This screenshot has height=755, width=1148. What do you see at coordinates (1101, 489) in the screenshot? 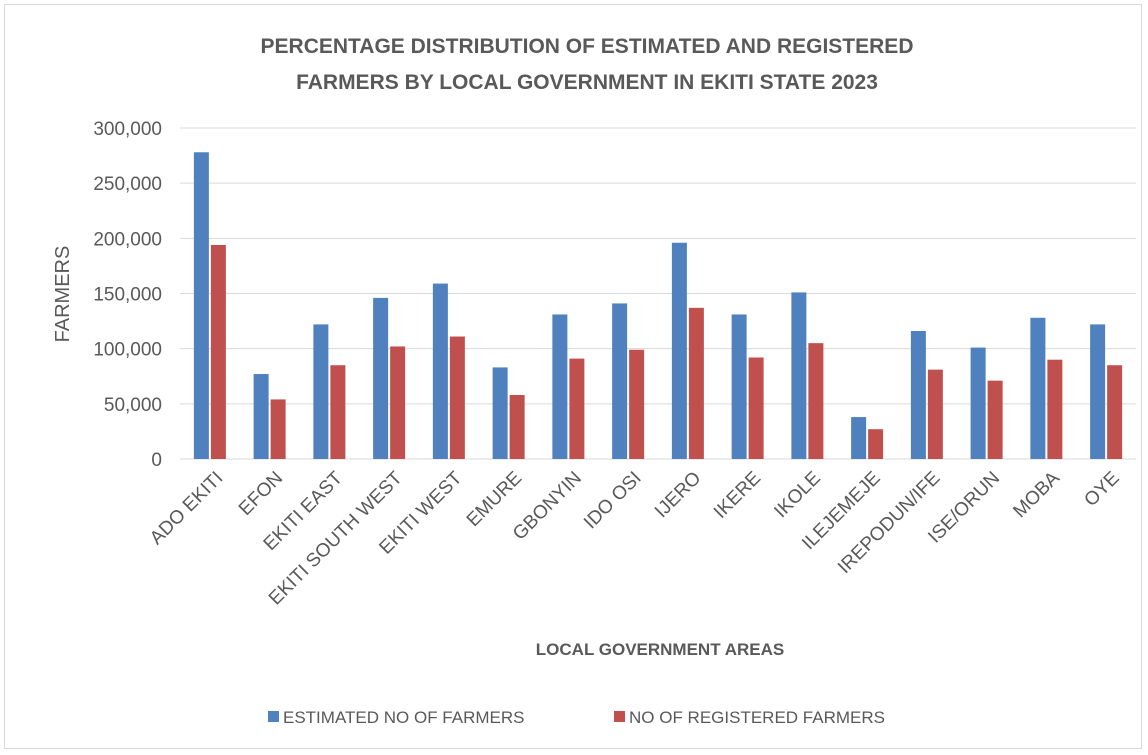
I see `x-tick-label: OYE` at bounding box center [1101, 489].